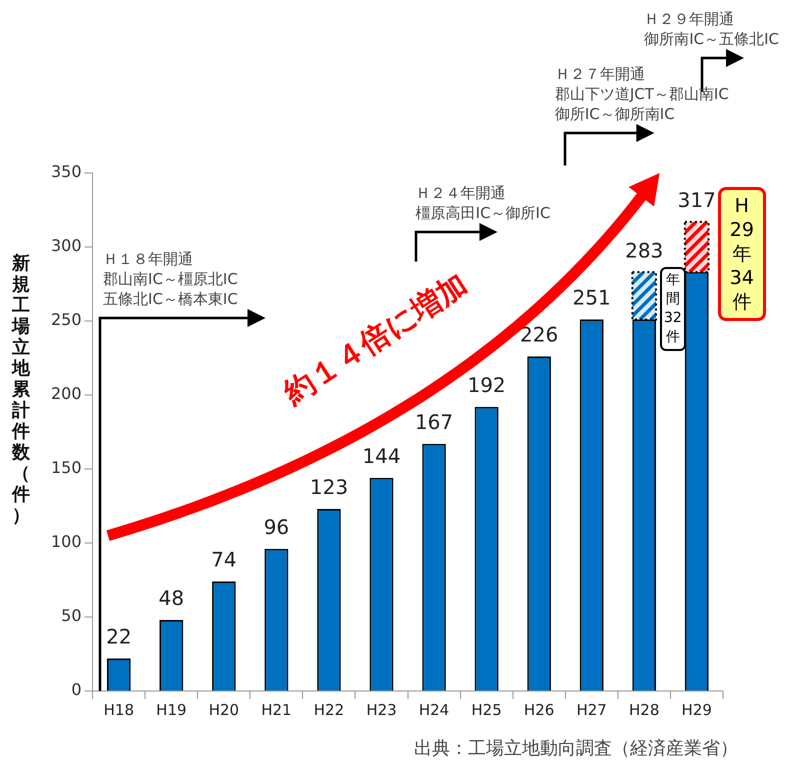 Image resolution: width=806 pixels, height=776 pixels. What do you see at coordinates (66, 468) in the screenshot?
I see `y-tick-label: 150` at bounding box center [66, 468].